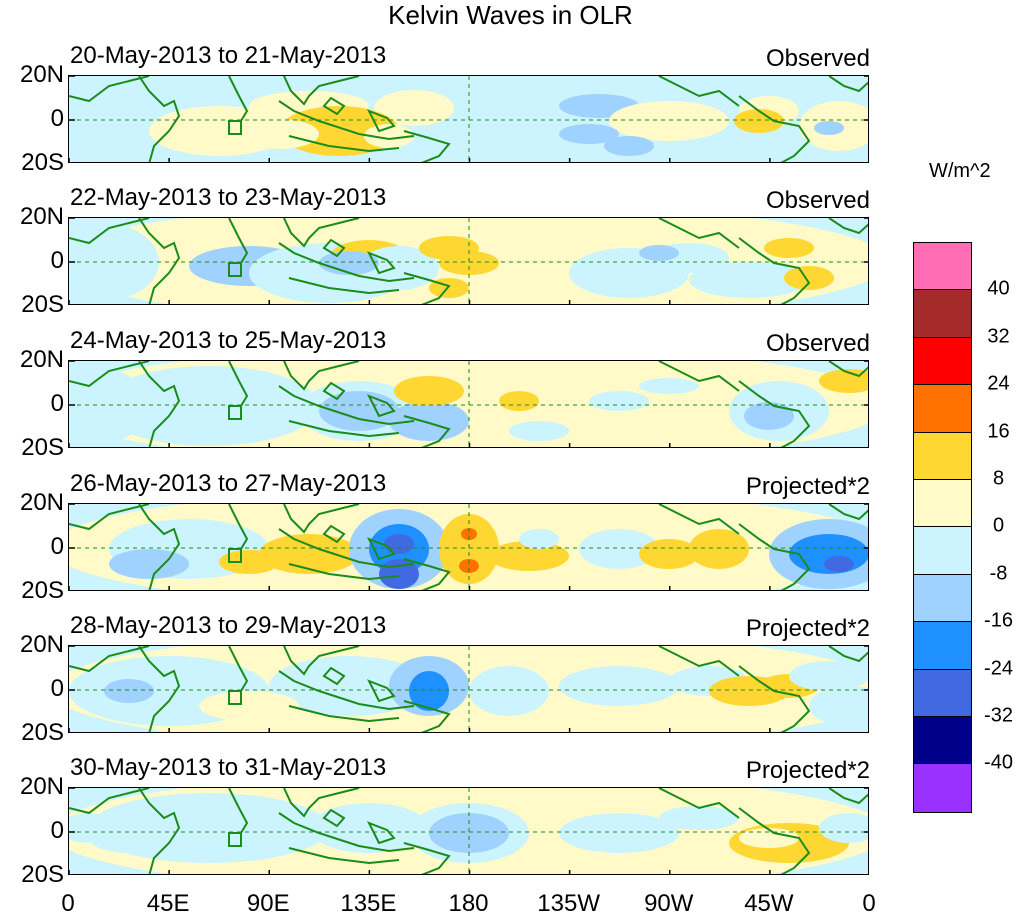 The image size is (1021, 920). What do you see at coordinates (368, 903) in the screenshot?
I see `longitude-tick-label: 135E` at bounding box center [368, 903].